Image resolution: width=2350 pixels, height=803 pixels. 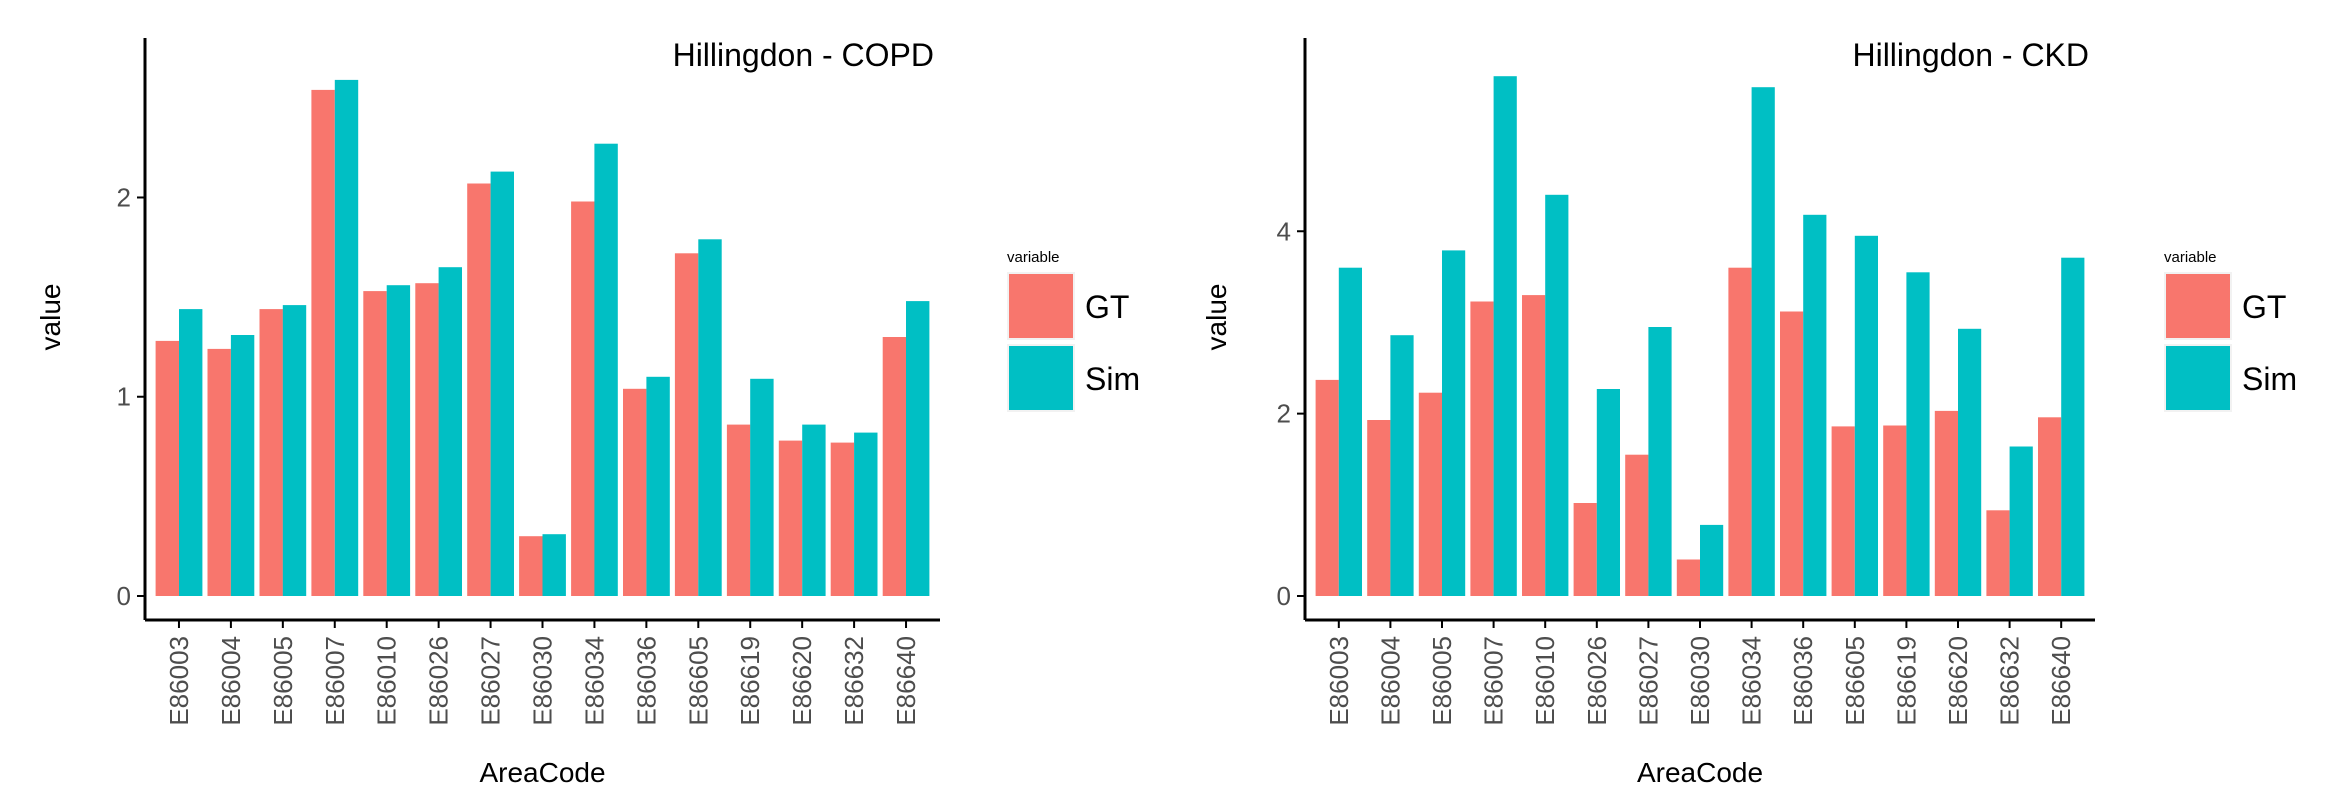 What do you see at coordinates (750, 681) in the screenshot?
I see `x-tick-label: E86619` at bounding box center [750, 681].